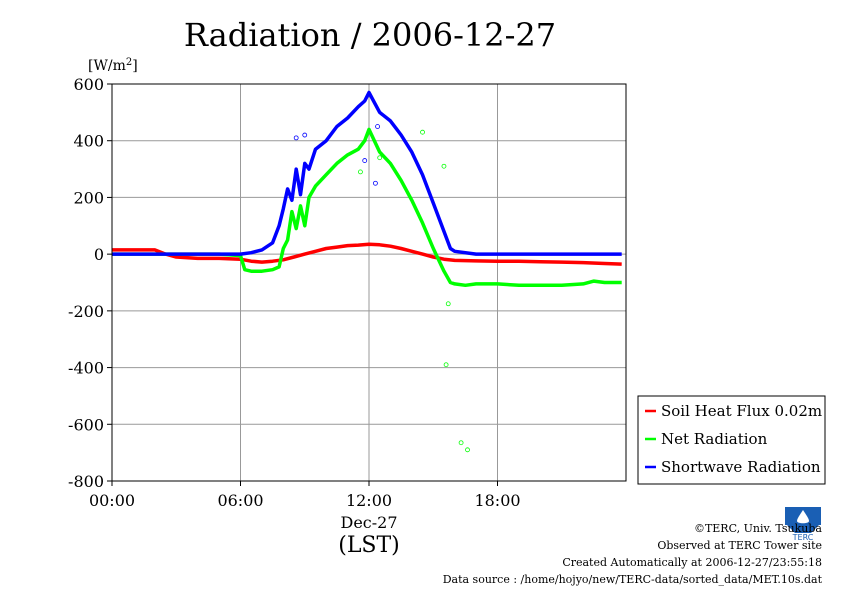  I want to click on x-tick-label: 12:00, so click(369, 500).